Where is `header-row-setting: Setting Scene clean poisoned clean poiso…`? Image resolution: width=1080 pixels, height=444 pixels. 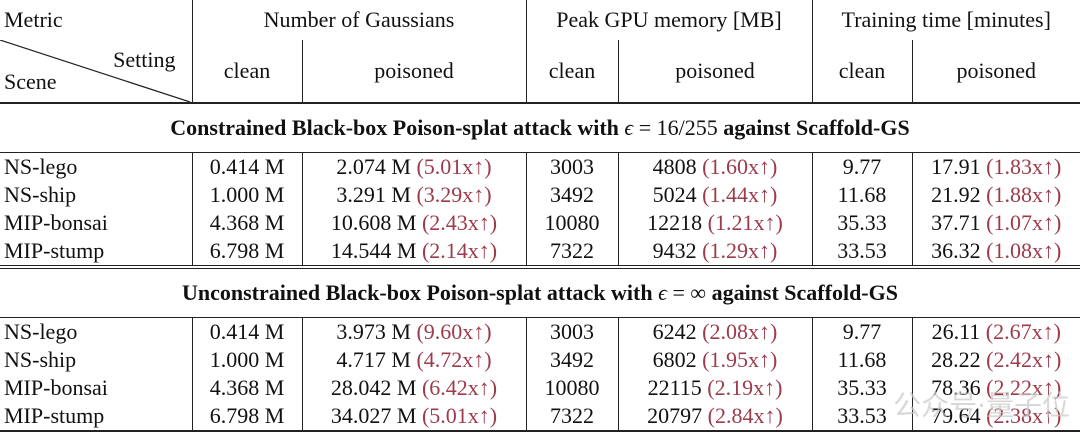 header-row-setting: Setting Scene clean poisoned clean poiso… is located at coordinates (540, 71).